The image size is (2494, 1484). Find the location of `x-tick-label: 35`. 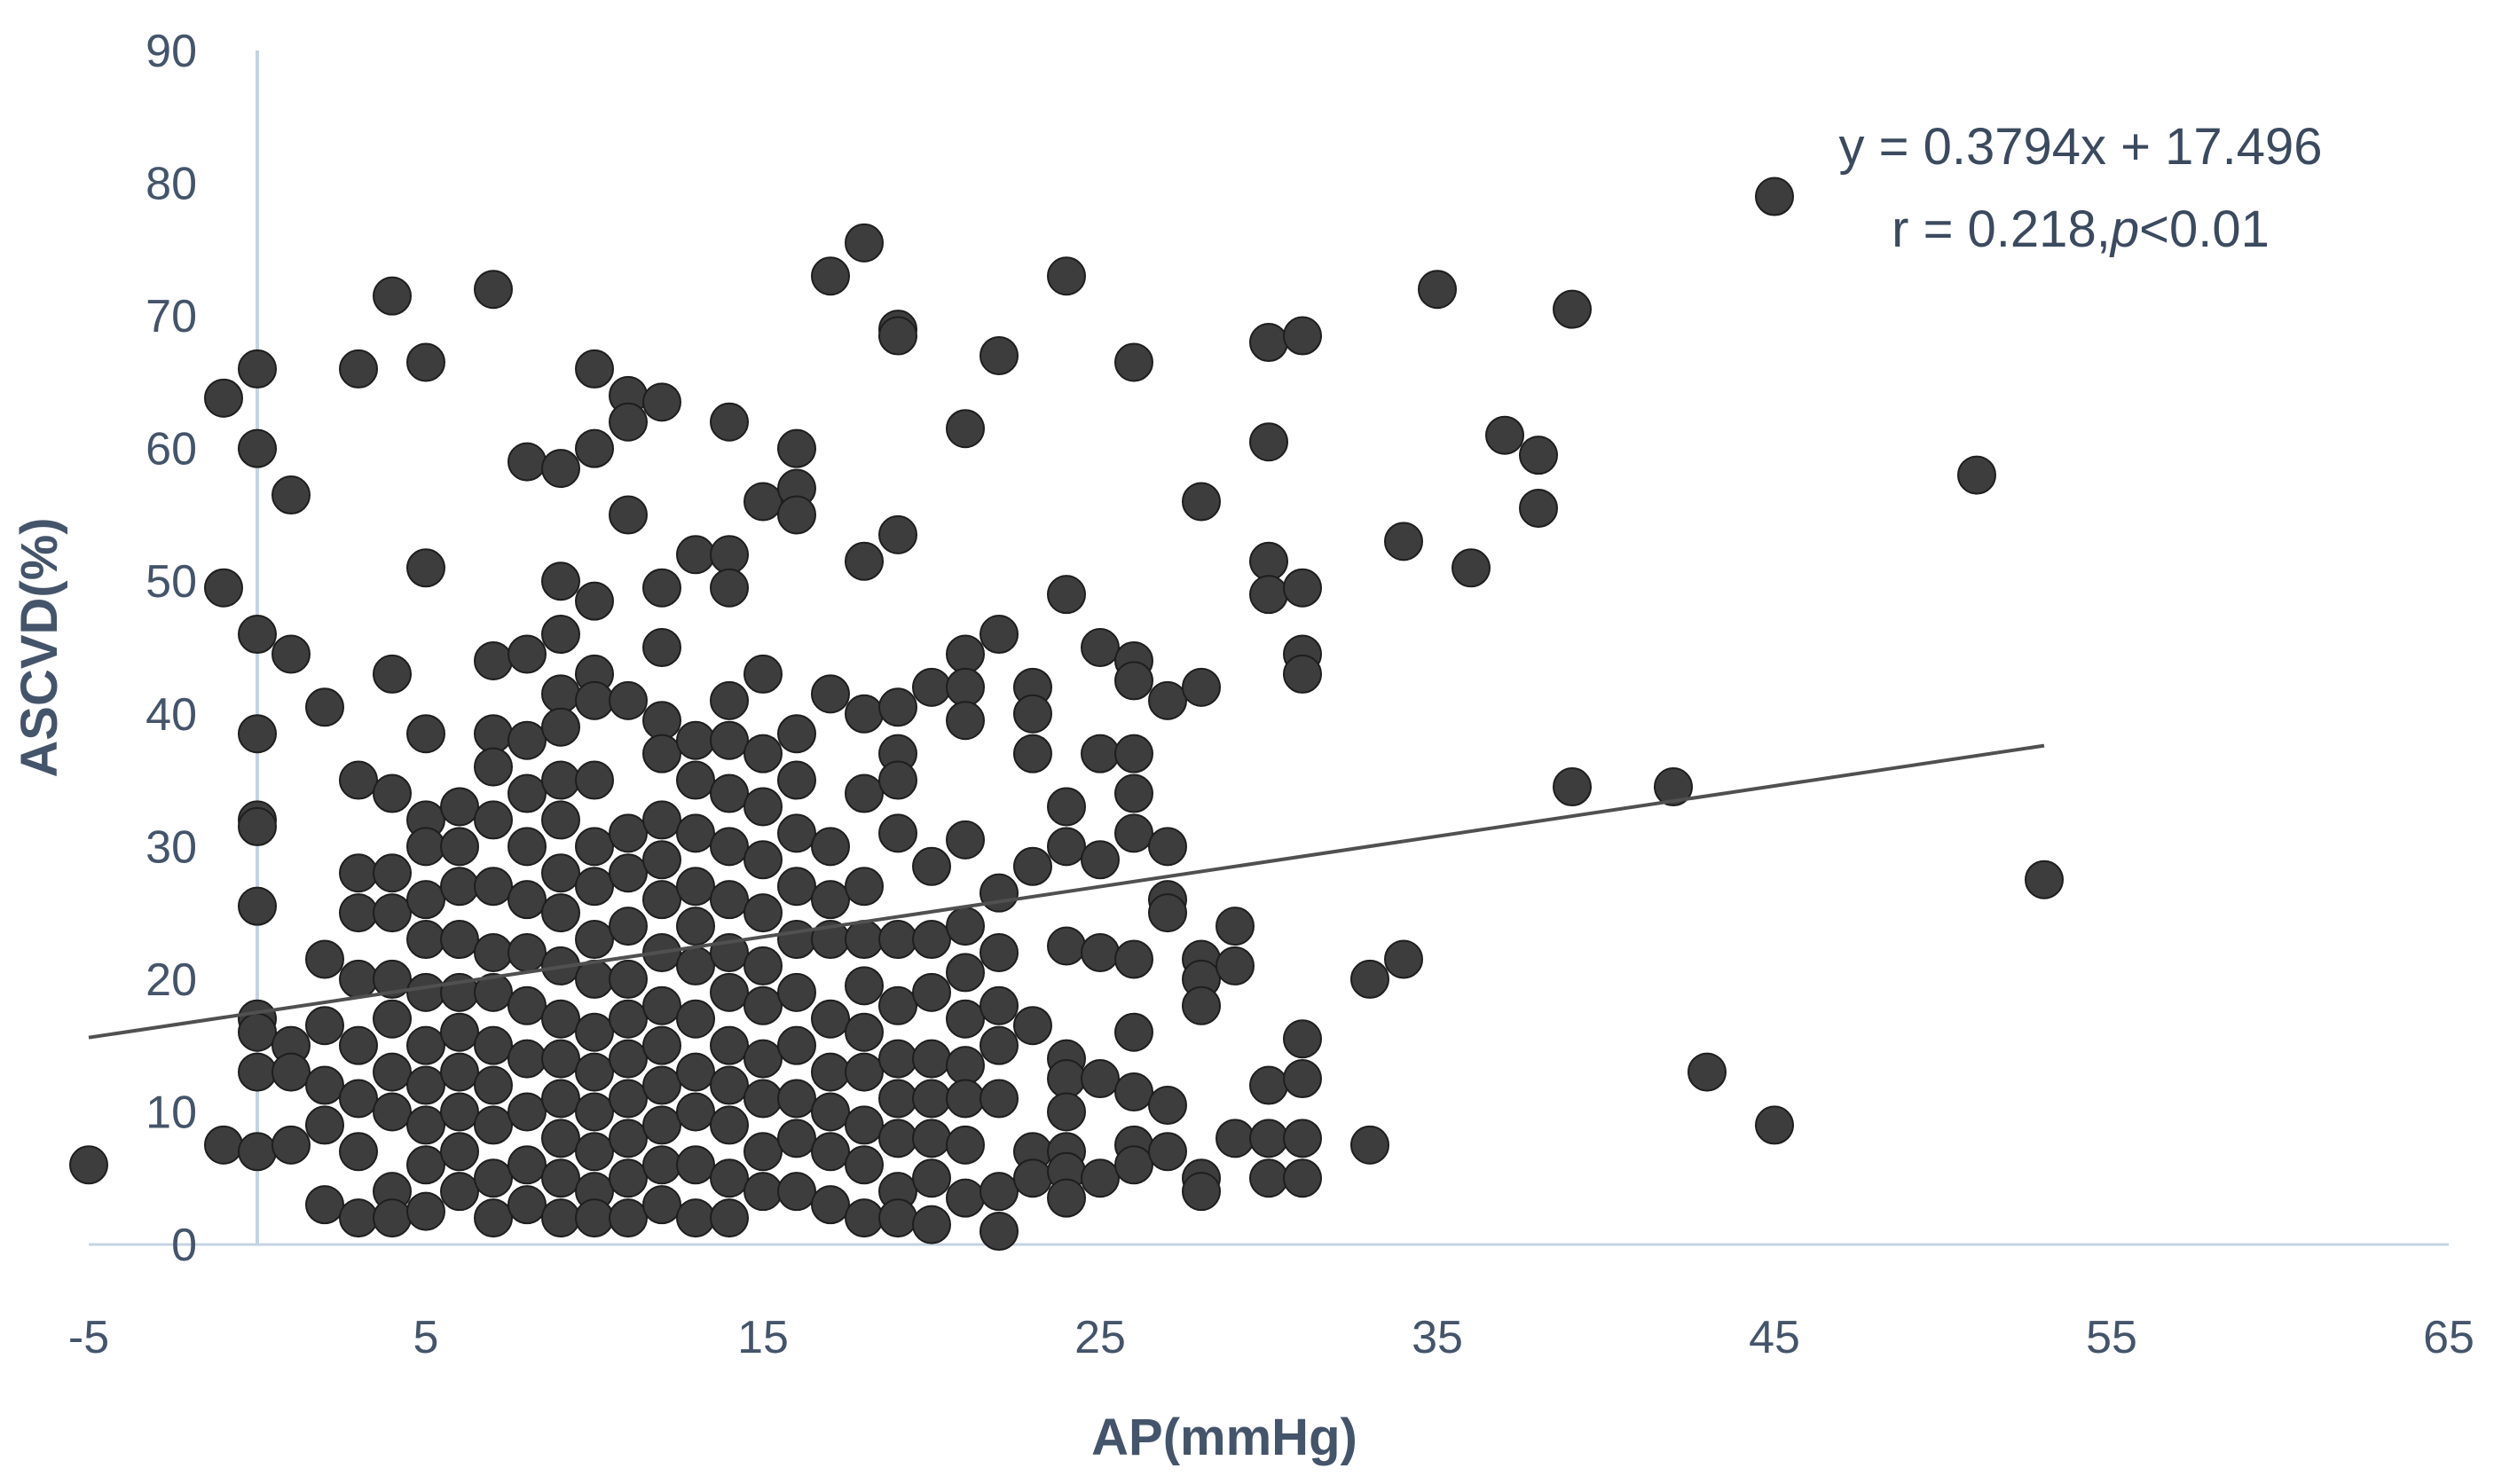

x-tick-label: 35 is located at coordinates (1437, 1337).